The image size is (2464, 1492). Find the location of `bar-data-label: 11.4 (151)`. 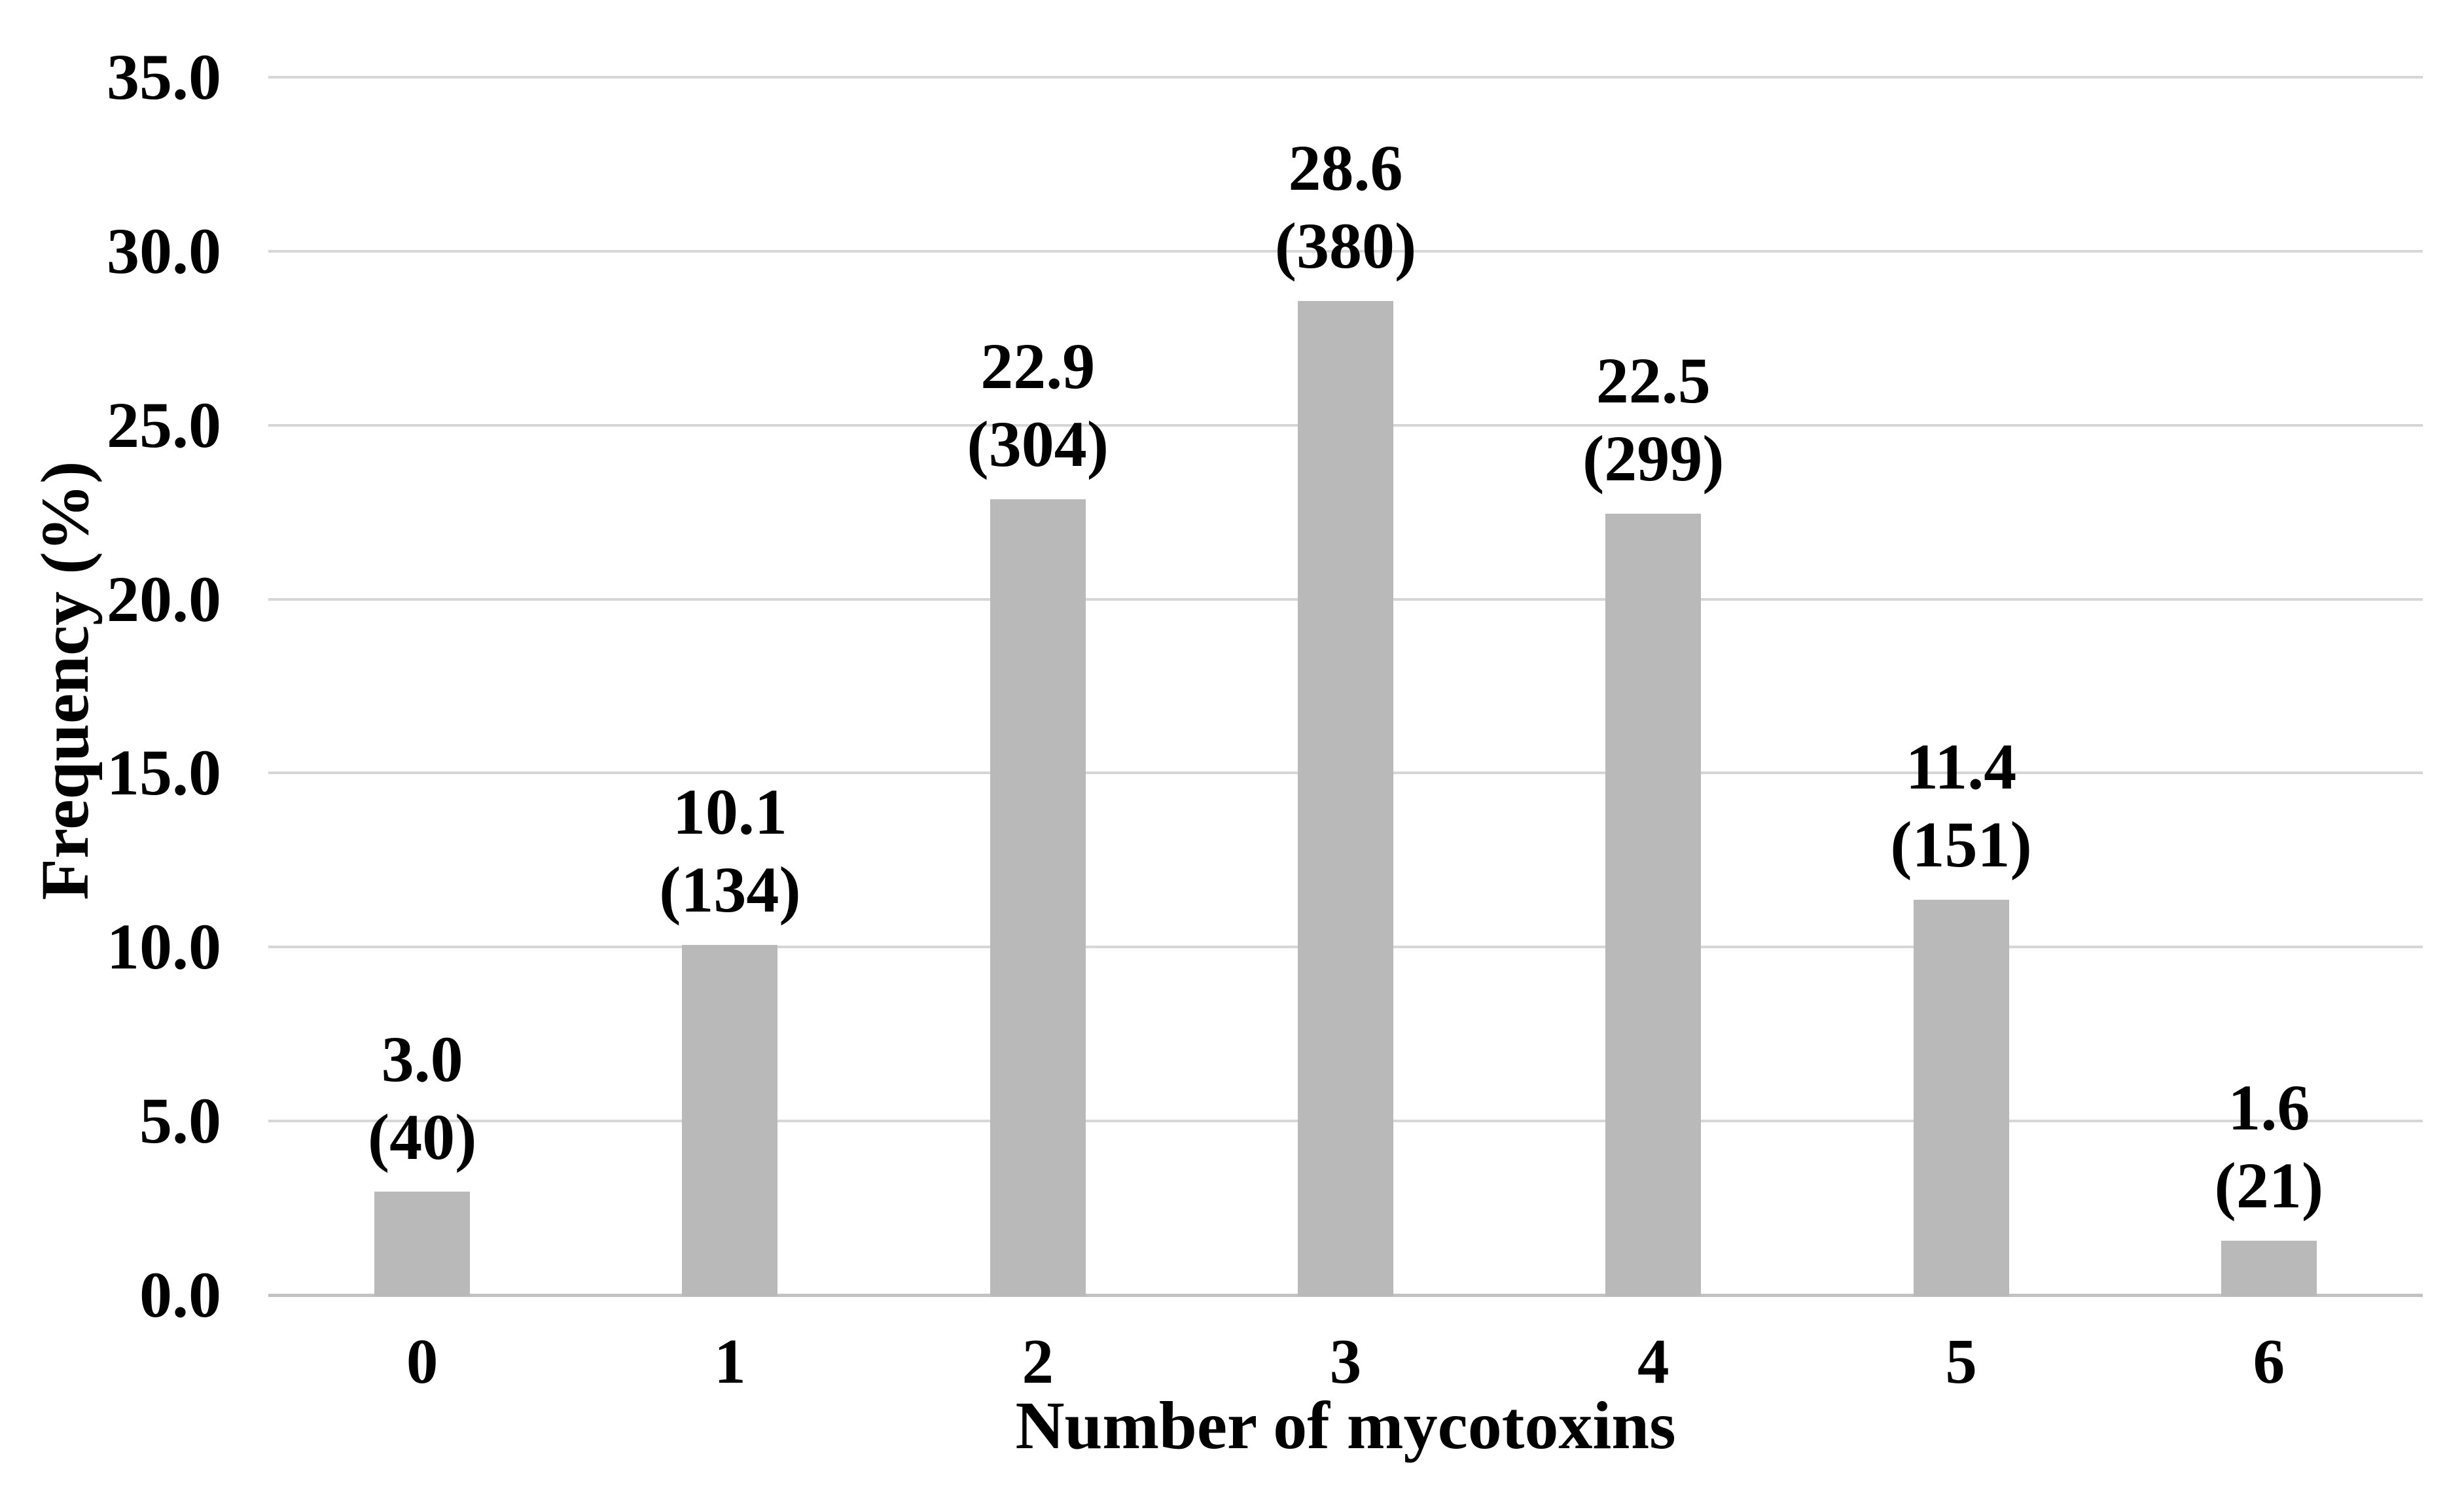

bar-data-label: 11.4 (151) is located at coordinates (1961, 806).